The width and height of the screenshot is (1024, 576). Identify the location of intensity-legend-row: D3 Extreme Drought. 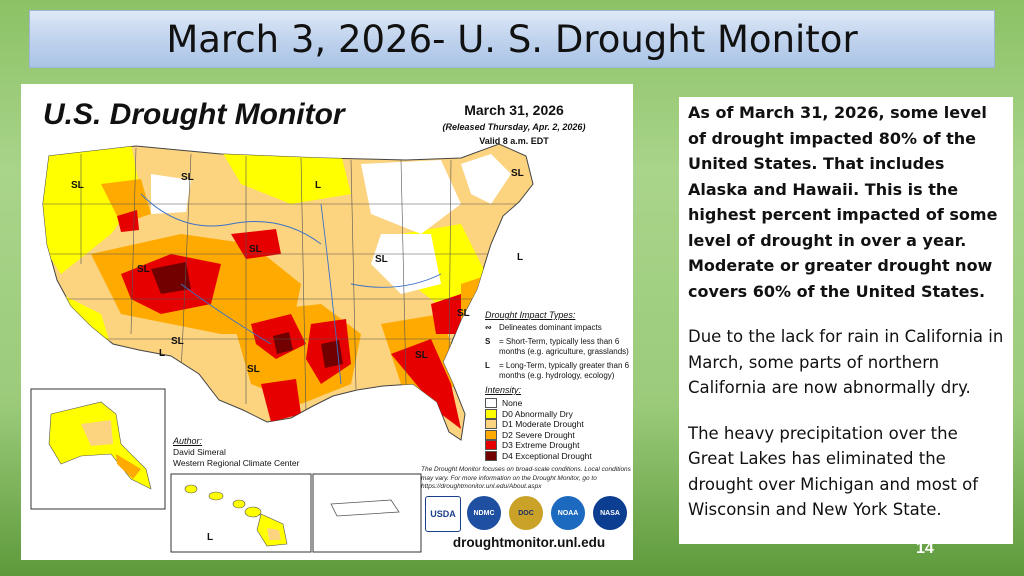
(559, 445).